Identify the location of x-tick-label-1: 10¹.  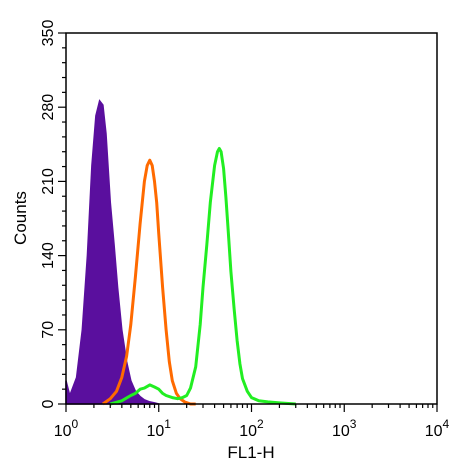
(159, 428).